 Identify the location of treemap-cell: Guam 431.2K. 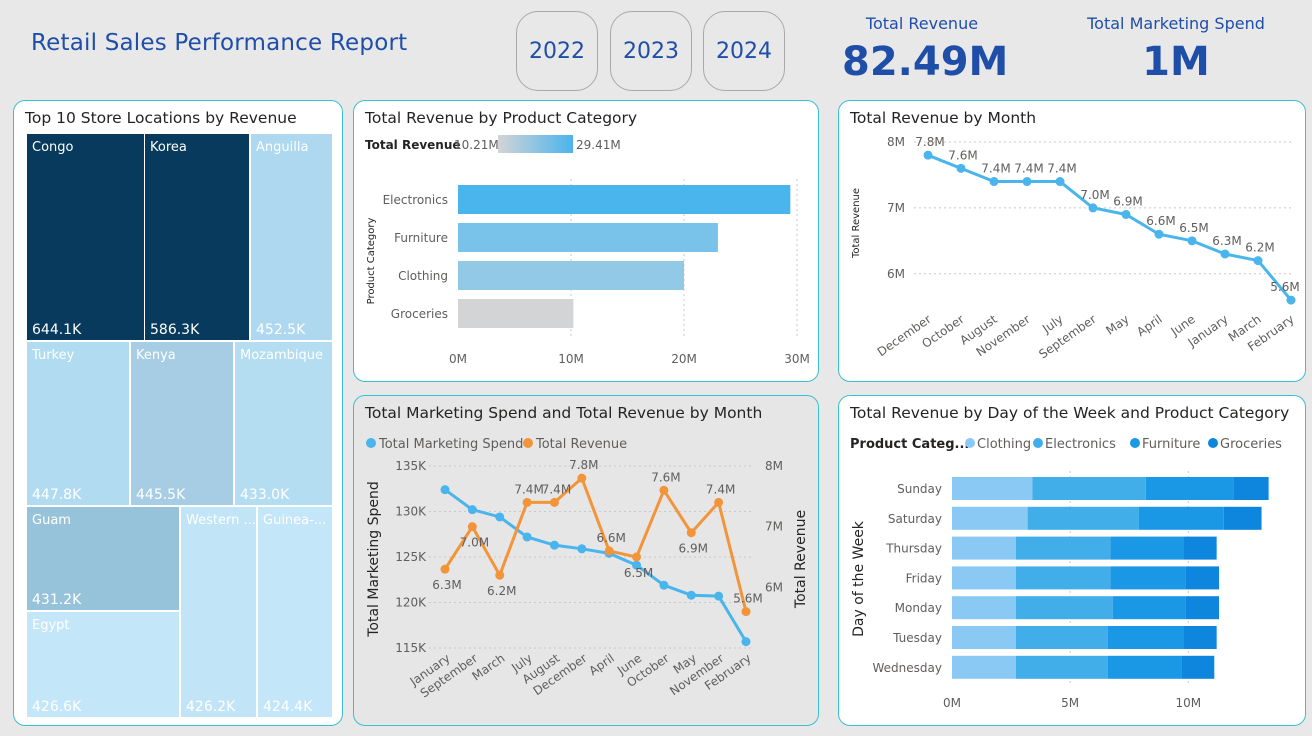
(103, 558).